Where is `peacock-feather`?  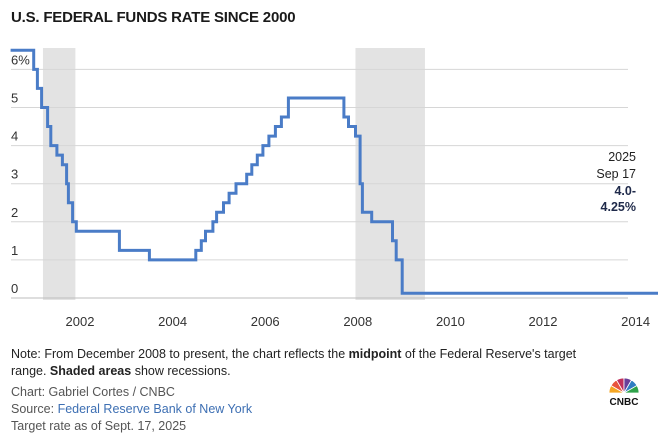 peacock-feather is located at coordinates (631, 389).